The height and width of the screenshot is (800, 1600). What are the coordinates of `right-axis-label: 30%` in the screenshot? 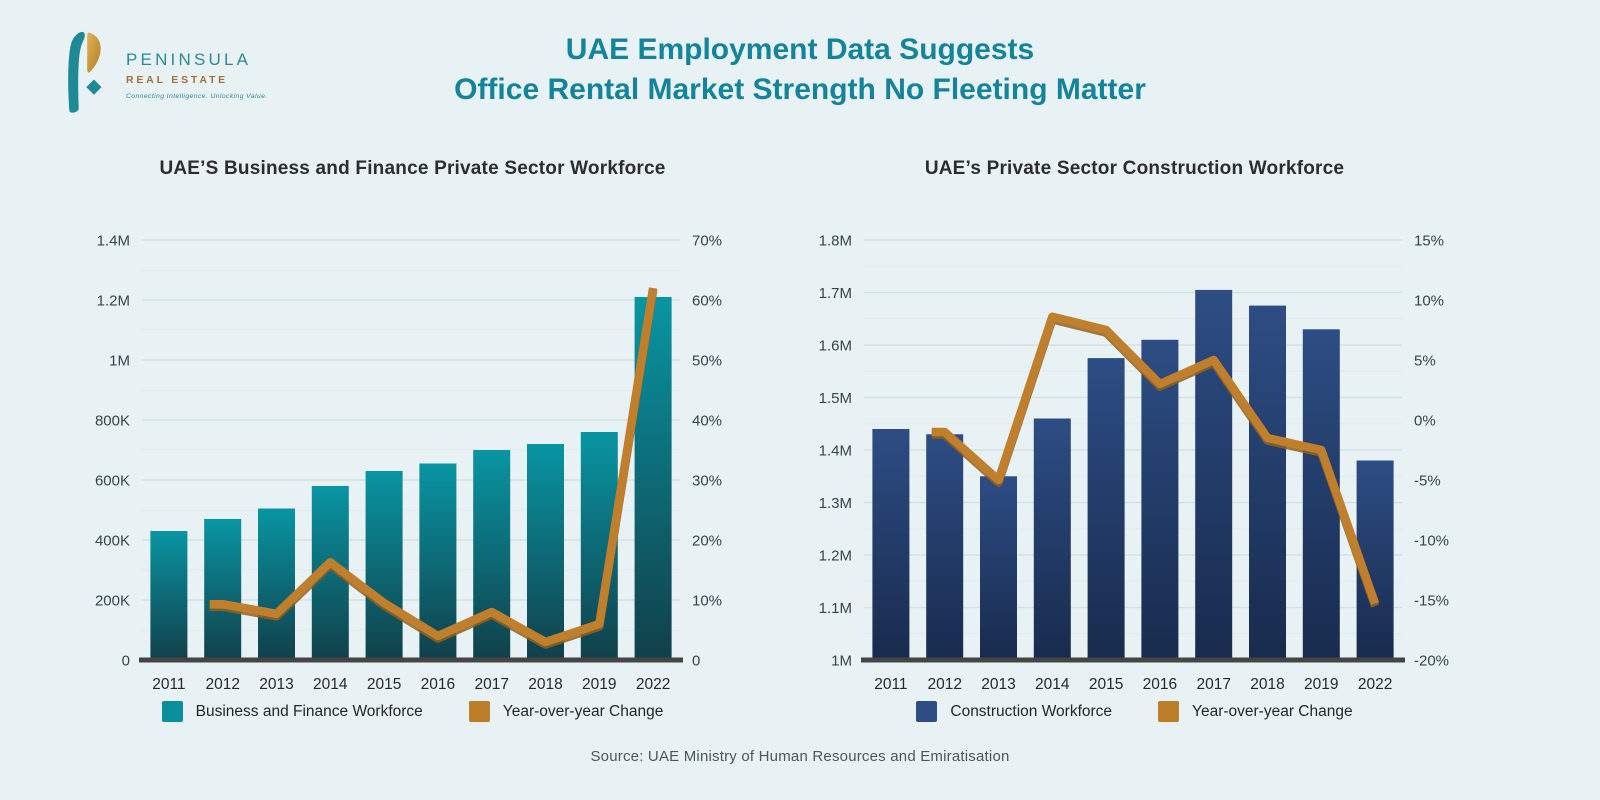 It's located at (707, 481).